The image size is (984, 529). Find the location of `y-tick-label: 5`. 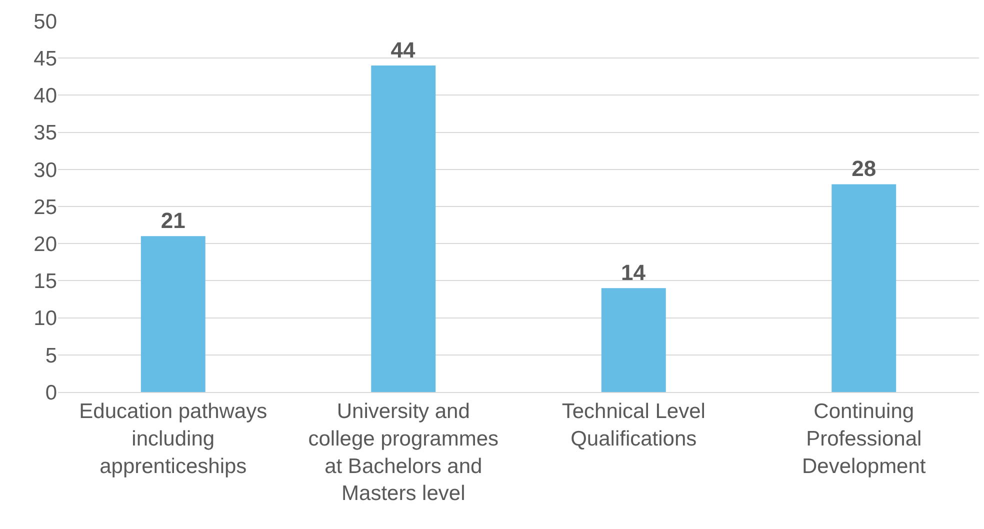

y-tick-label: 5 is located at coordinates (51, 356).